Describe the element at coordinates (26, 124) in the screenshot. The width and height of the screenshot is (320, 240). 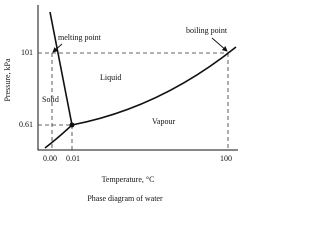
I see `y-tick-label: 0.61` at that location.